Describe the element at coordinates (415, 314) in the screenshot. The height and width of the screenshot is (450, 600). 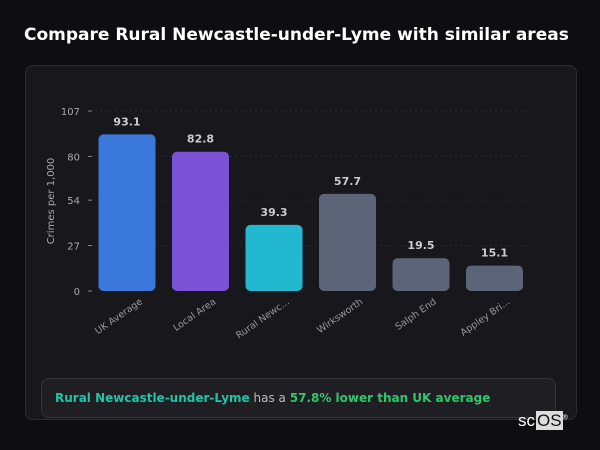
I see `x-tick-label: Salph End` at that location.